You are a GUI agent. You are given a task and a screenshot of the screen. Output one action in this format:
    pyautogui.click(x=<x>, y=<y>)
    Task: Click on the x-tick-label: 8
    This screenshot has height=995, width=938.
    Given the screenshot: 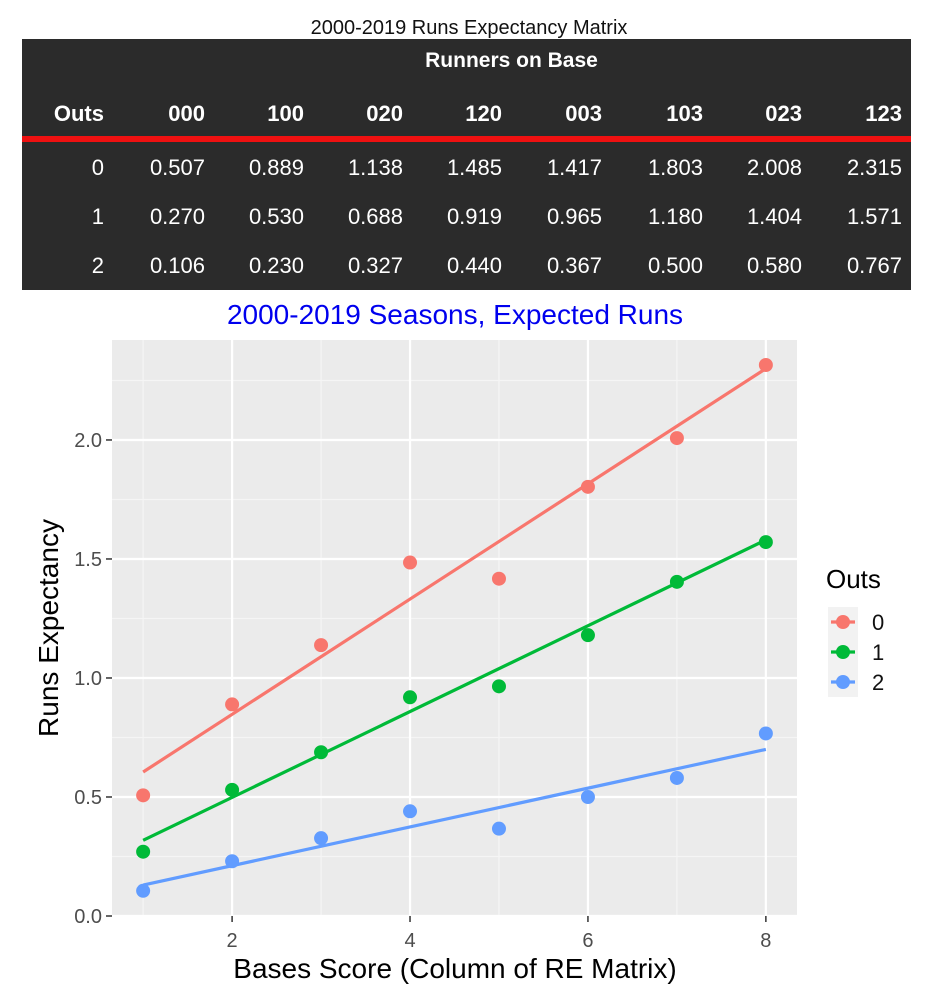 What is the action you would take?
    pyautogui.click(x=765, y=941)
    